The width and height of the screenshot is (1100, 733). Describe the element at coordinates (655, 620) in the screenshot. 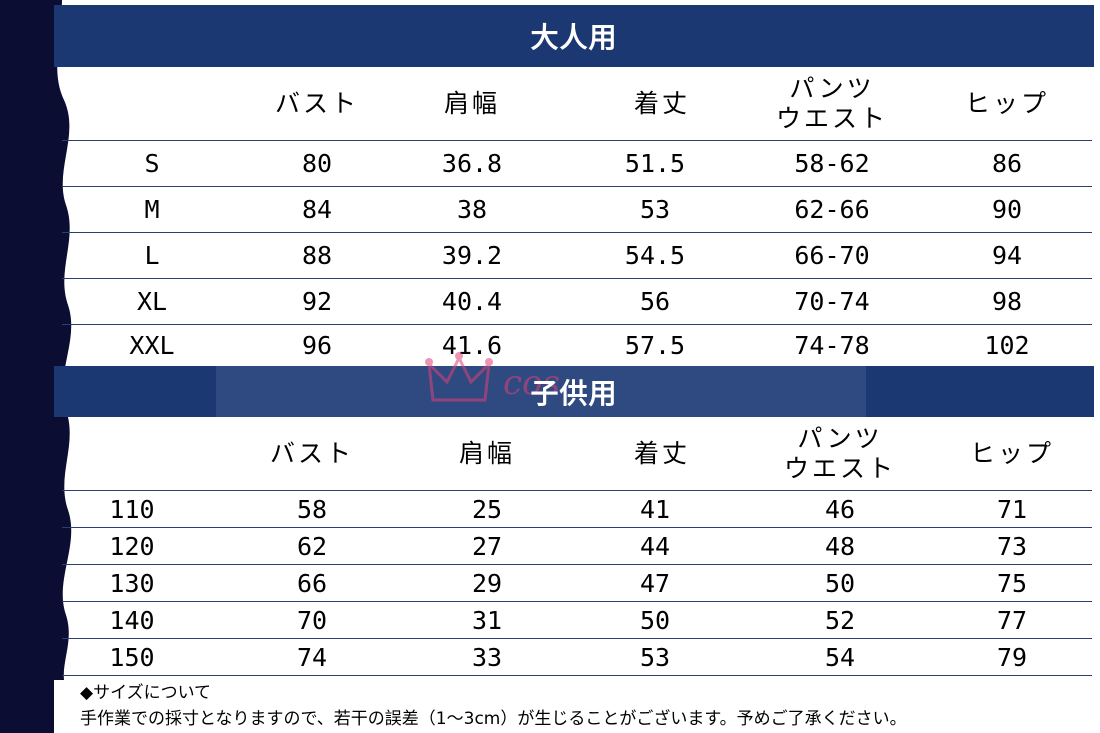

I see `length-value: 50` at that location.